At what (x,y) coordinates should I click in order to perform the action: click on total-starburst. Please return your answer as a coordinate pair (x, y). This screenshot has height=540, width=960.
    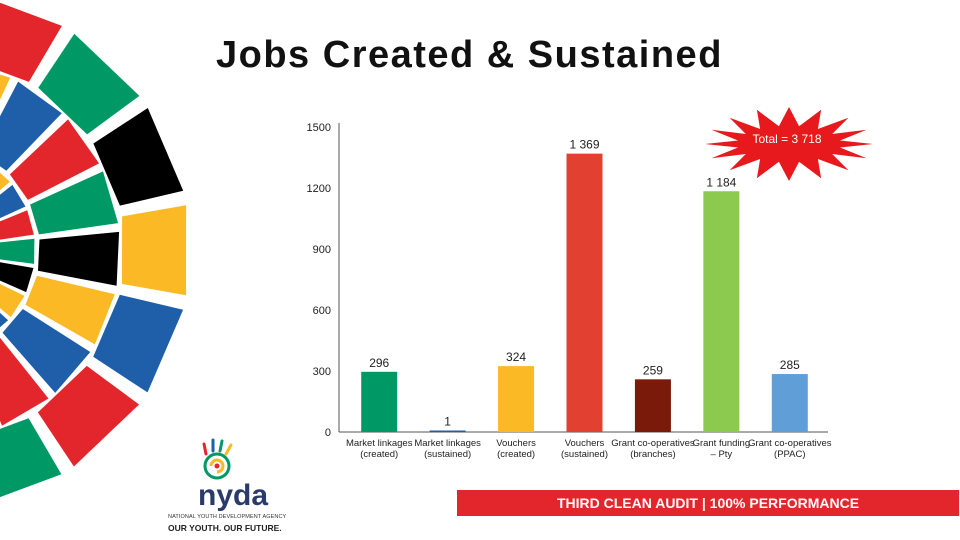
    Looking at the image, I should click on (789, 144).